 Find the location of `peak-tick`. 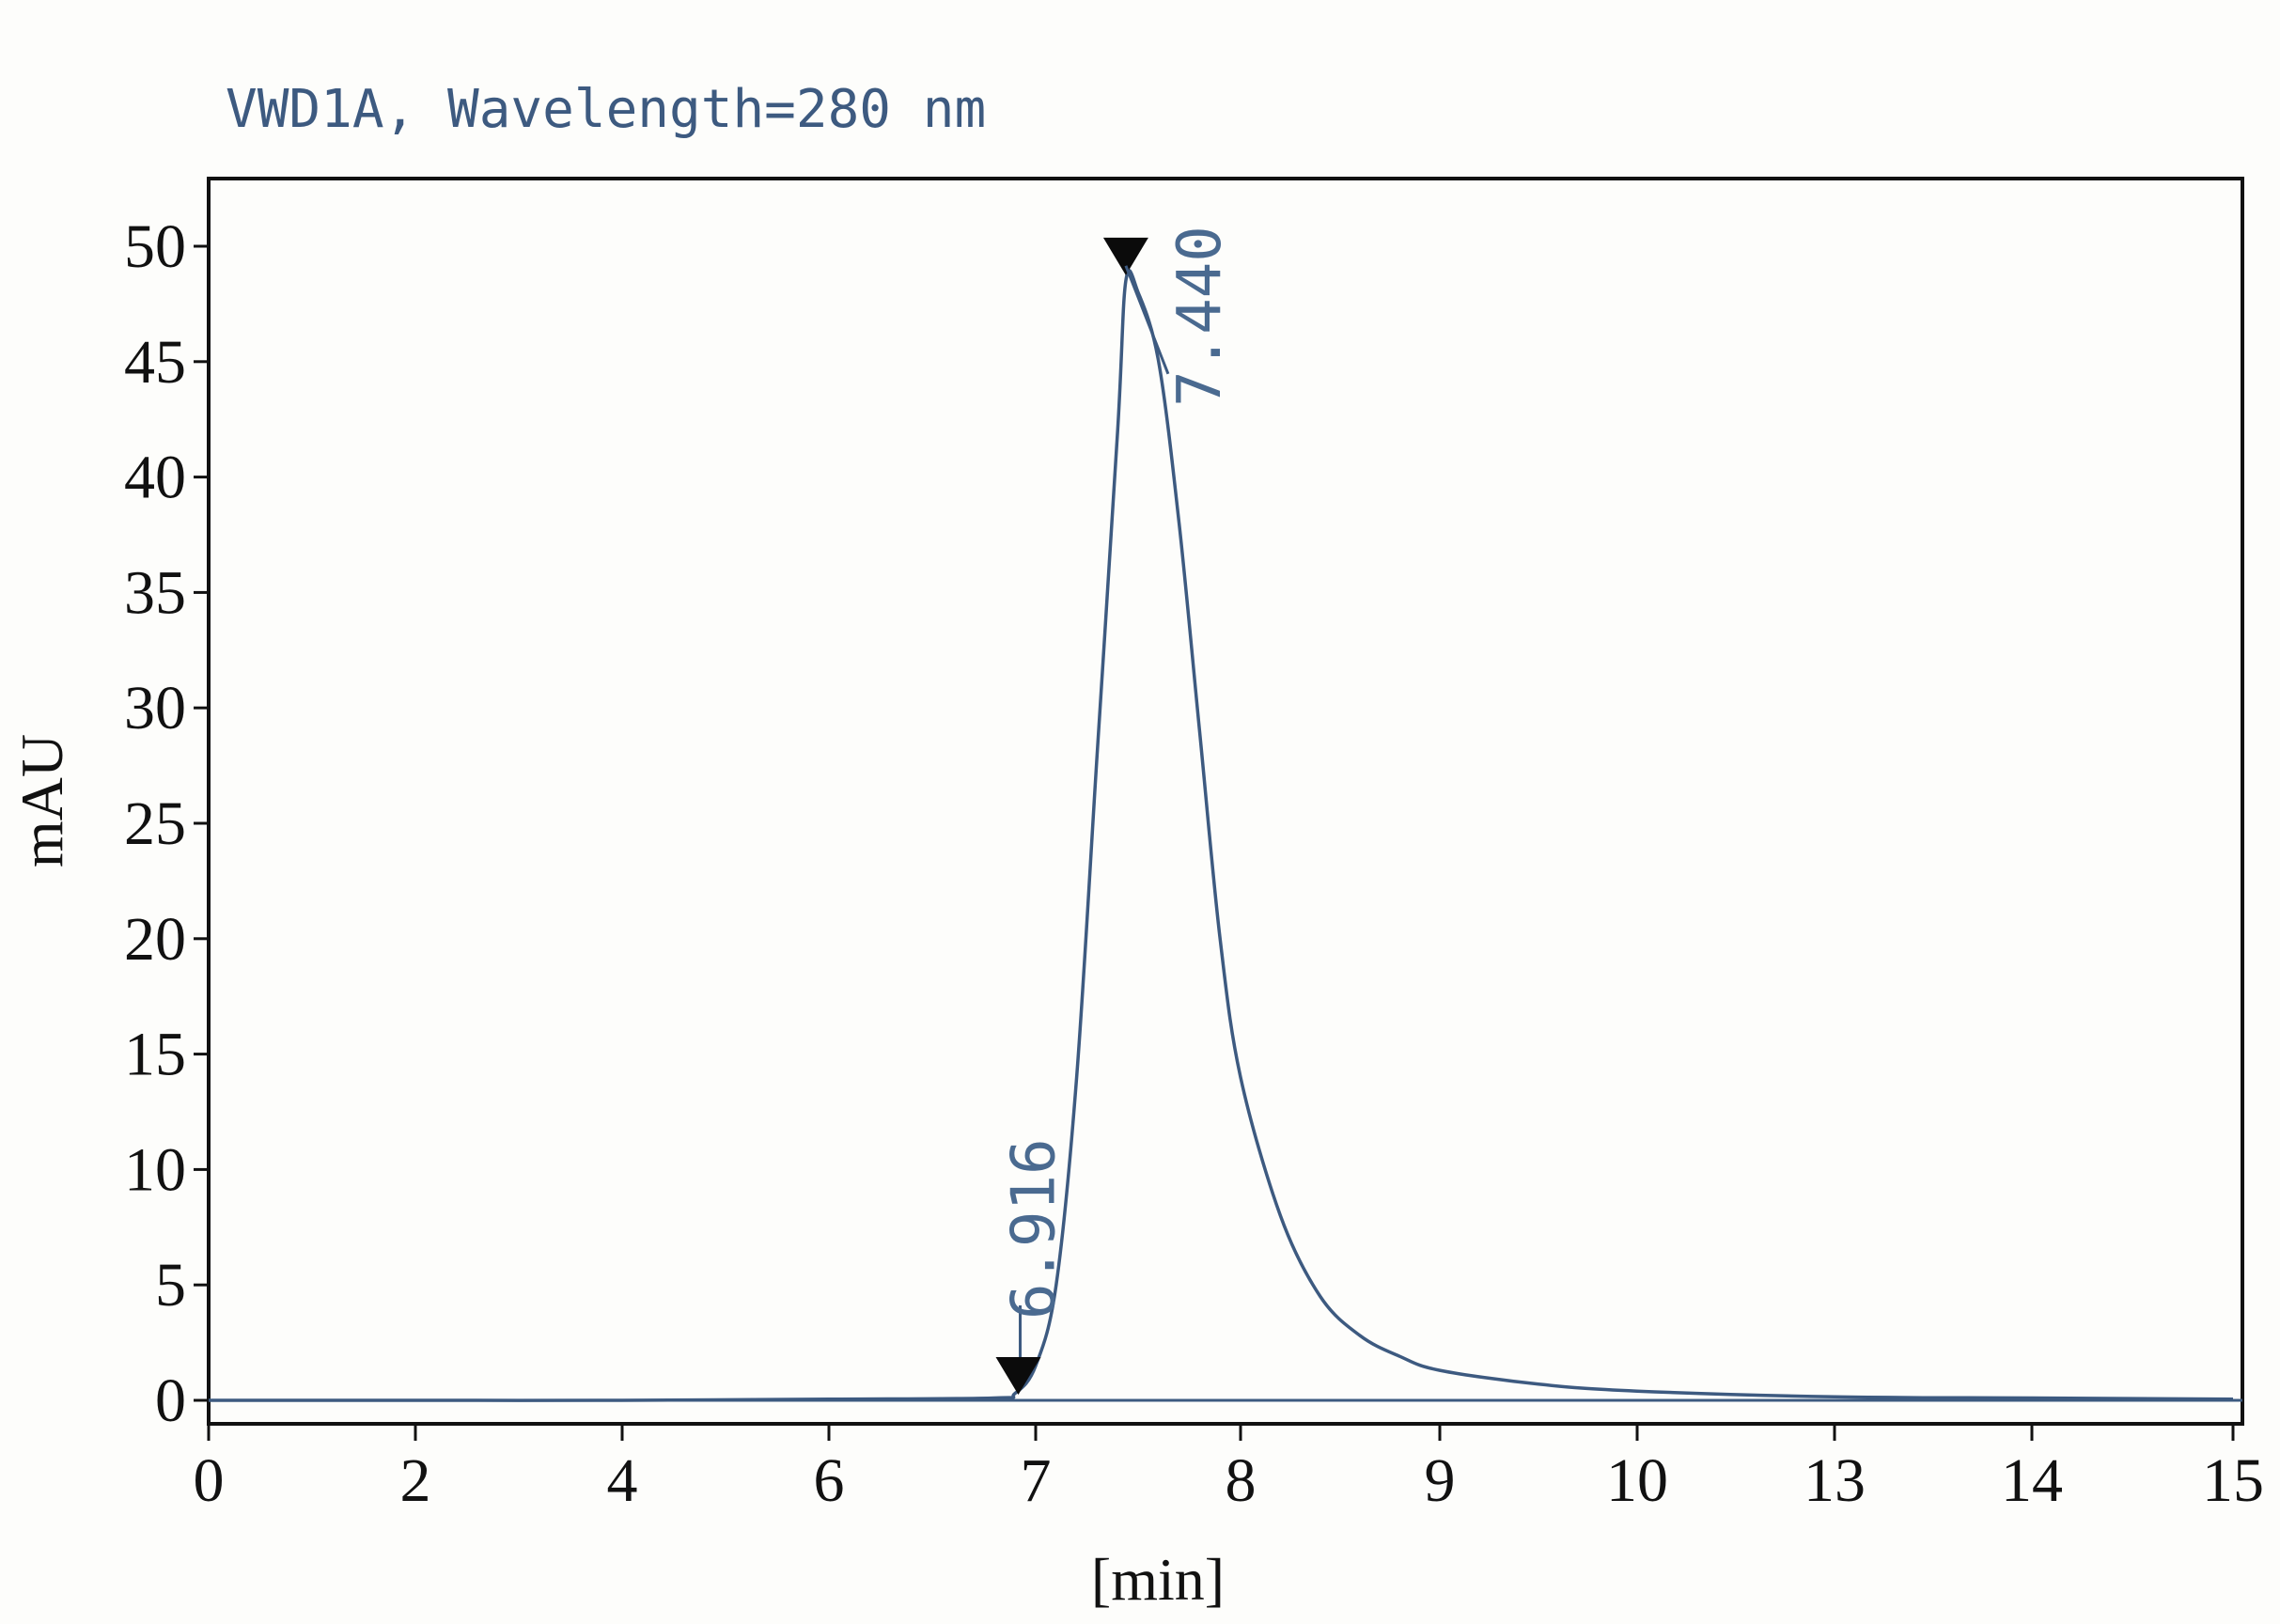

peak-tick is located at coordinates (1147, 320).